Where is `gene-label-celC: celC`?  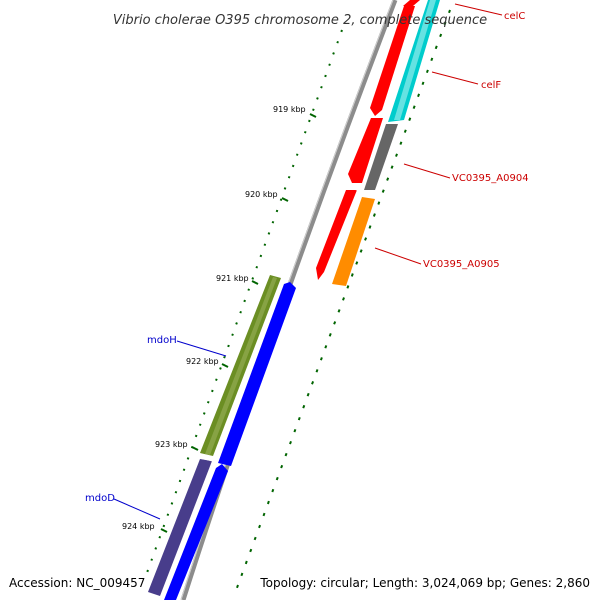
gene-label-celC: celC is located at coordinates (514, 16).